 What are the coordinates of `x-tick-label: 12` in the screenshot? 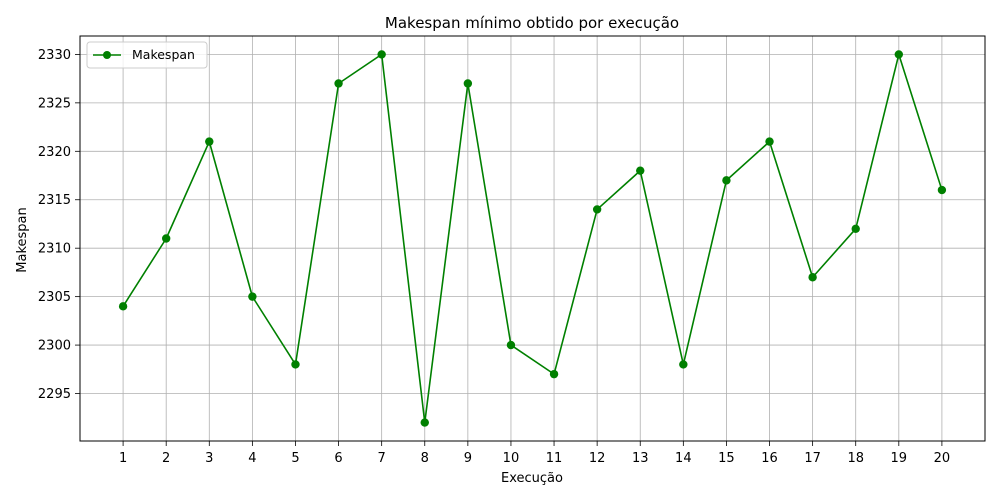 It's located at (597, 458).